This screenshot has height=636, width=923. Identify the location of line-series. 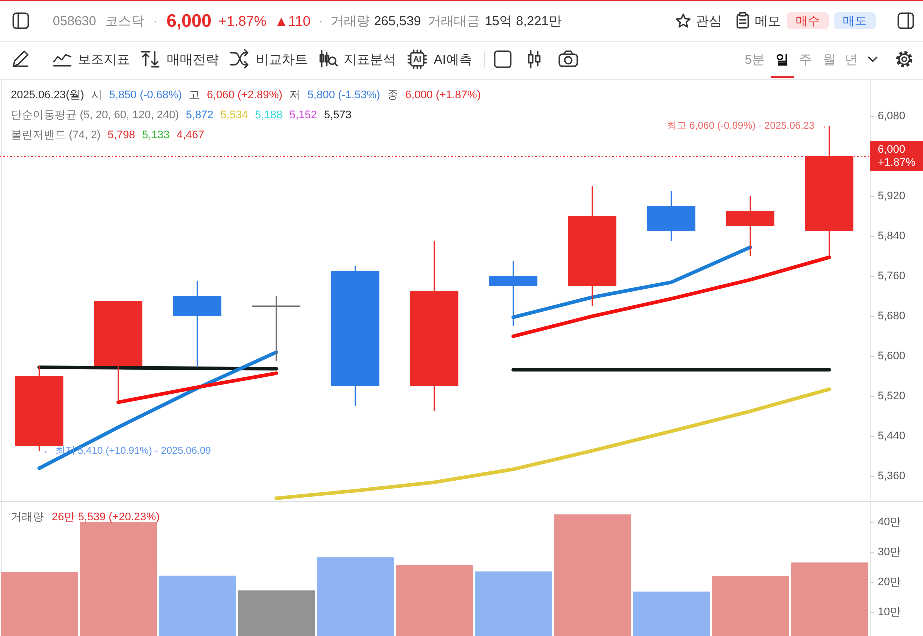
(553, 444).